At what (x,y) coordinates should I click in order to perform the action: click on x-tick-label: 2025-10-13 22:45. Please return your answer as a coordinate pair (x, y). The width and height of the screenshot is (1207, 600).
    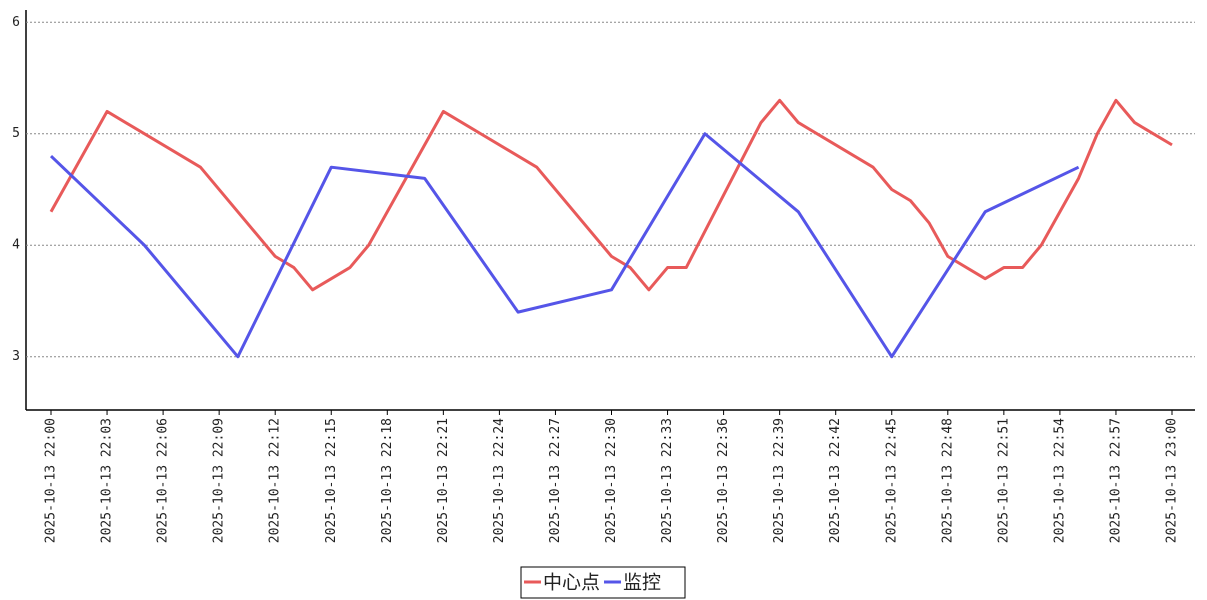
    Looking at the image, I should click on (891, 480).